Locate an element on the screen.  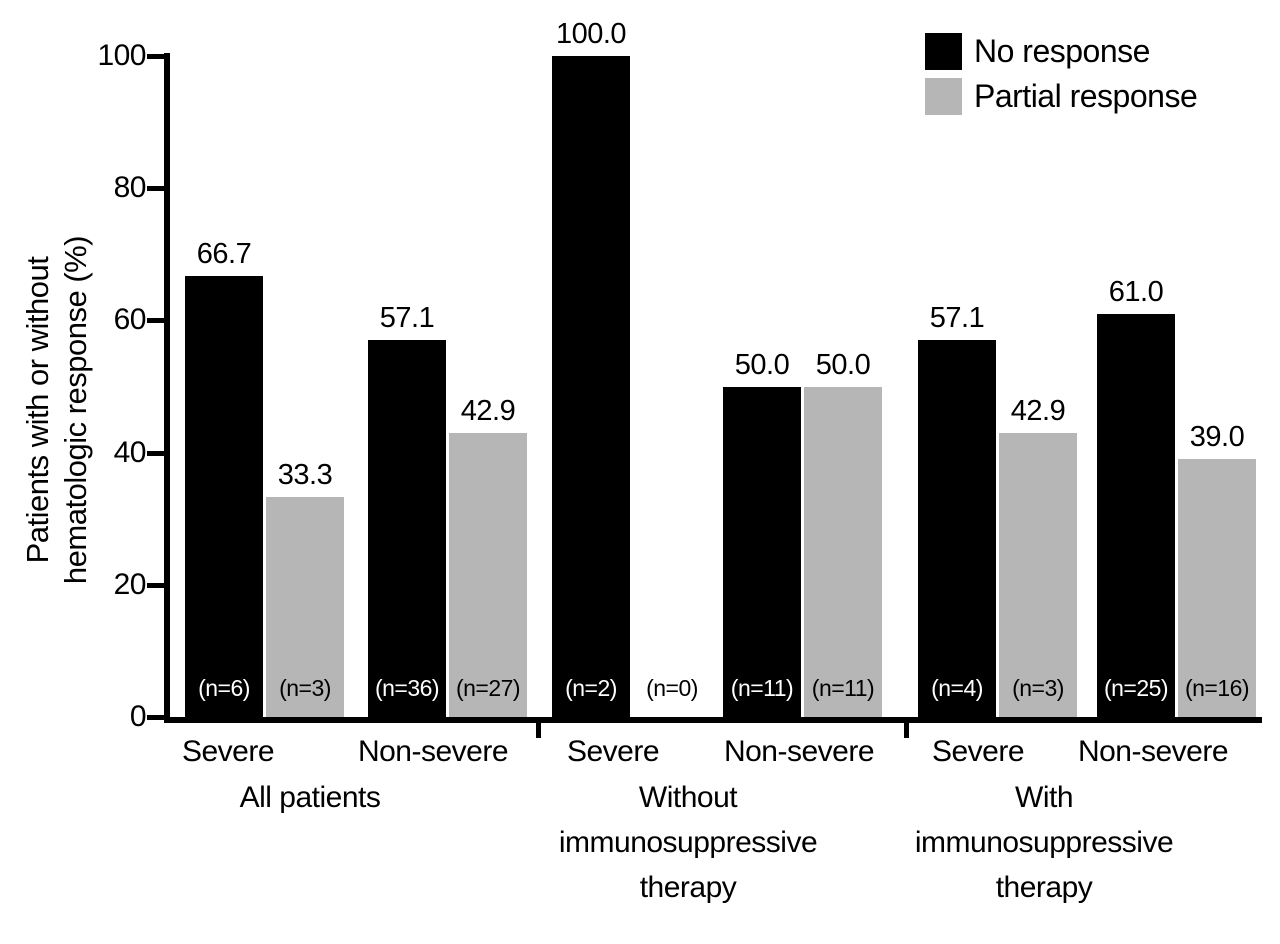
x-axis-line is located at coordinates (713, 720).